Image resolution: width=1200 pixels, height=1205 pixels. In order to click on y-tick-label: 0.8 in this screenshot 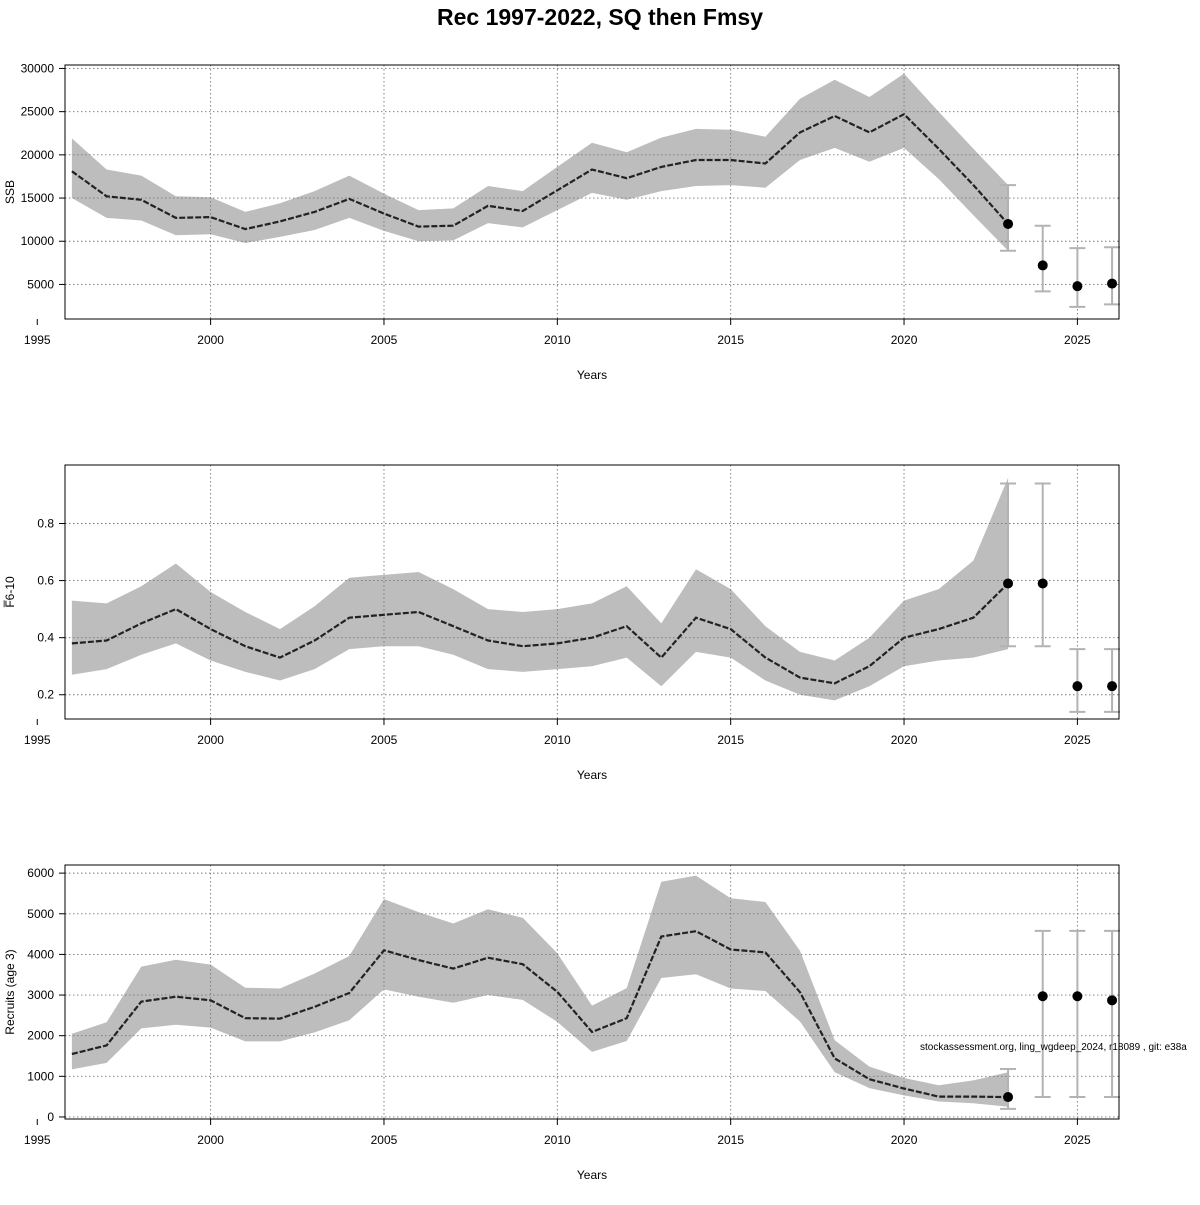, I will do `click(45, 524)`.